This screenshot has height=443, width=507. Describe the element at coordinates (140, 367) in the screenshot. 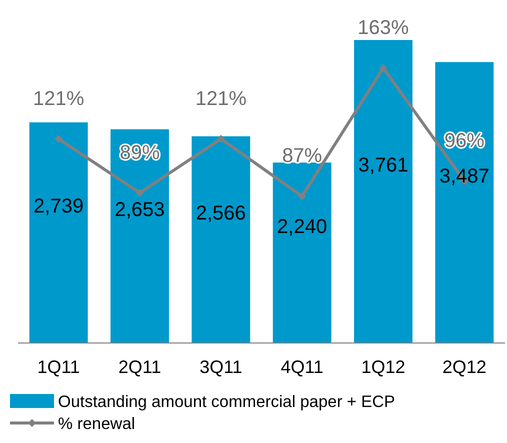

I see `x-tick-label: 2Q11` at that location.